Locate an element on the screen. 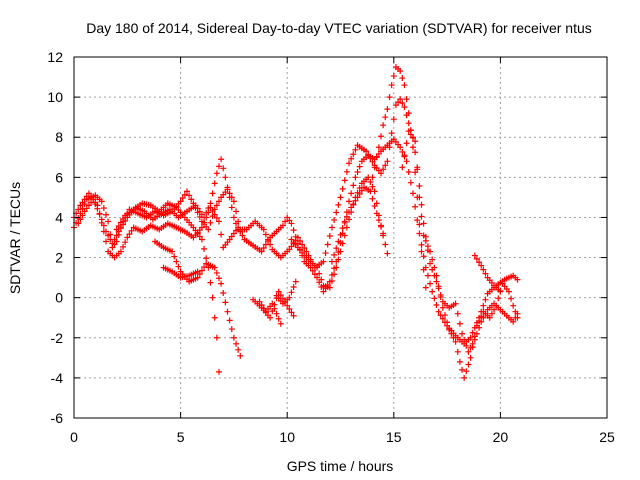  x-tick-label: 5 is located at coordinates (181, 437).